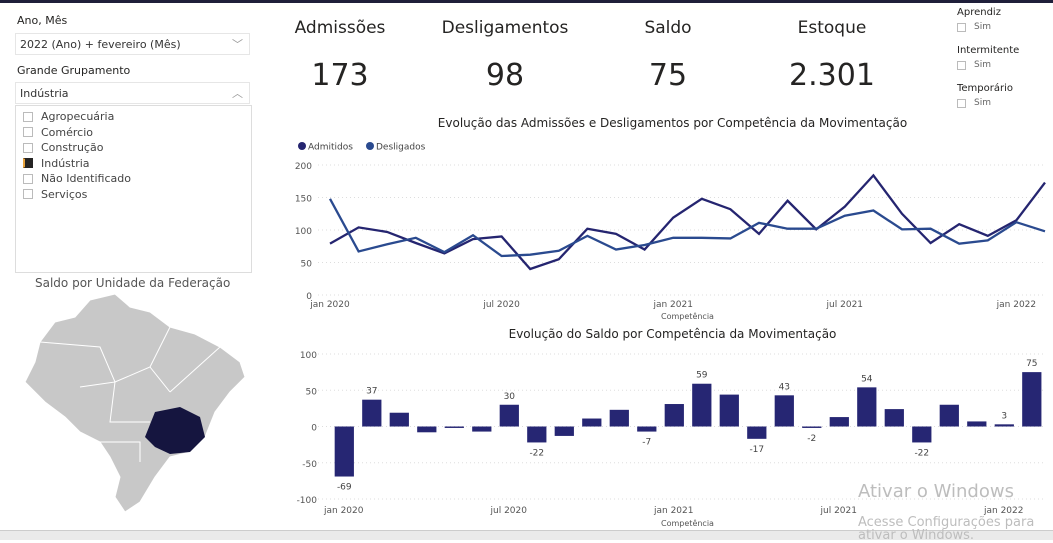  What do you see at coordinates (65, 163) in the screenshot?
I see `option-label: Indústria` at bounding box center [65, 163].